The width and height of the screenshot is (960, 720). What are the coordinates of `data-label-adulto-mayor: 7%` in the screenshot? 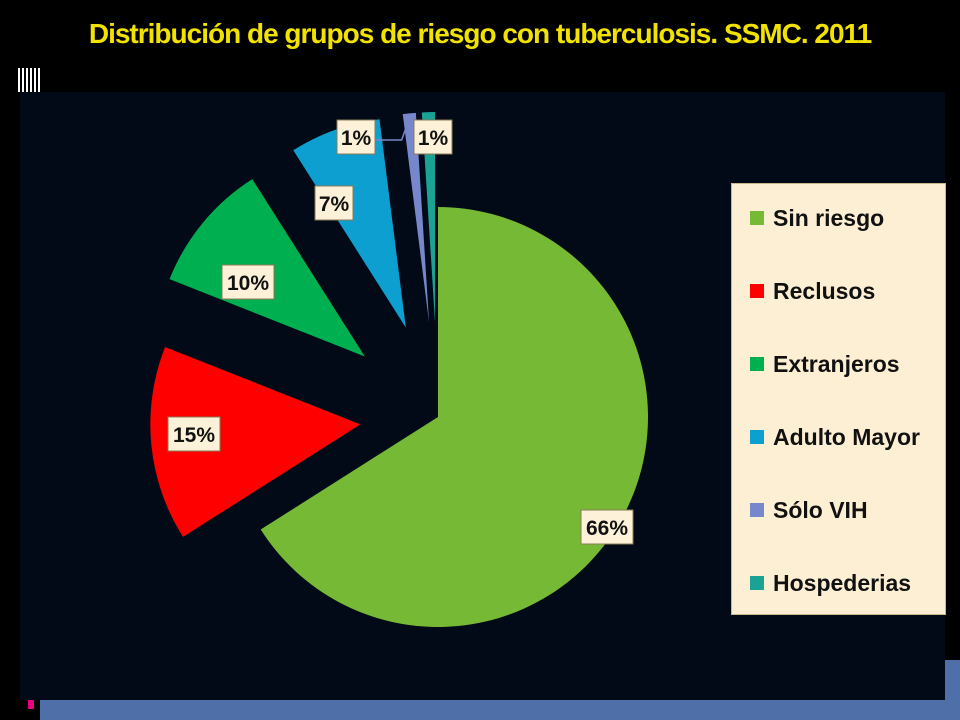 It's located at (334, 203).